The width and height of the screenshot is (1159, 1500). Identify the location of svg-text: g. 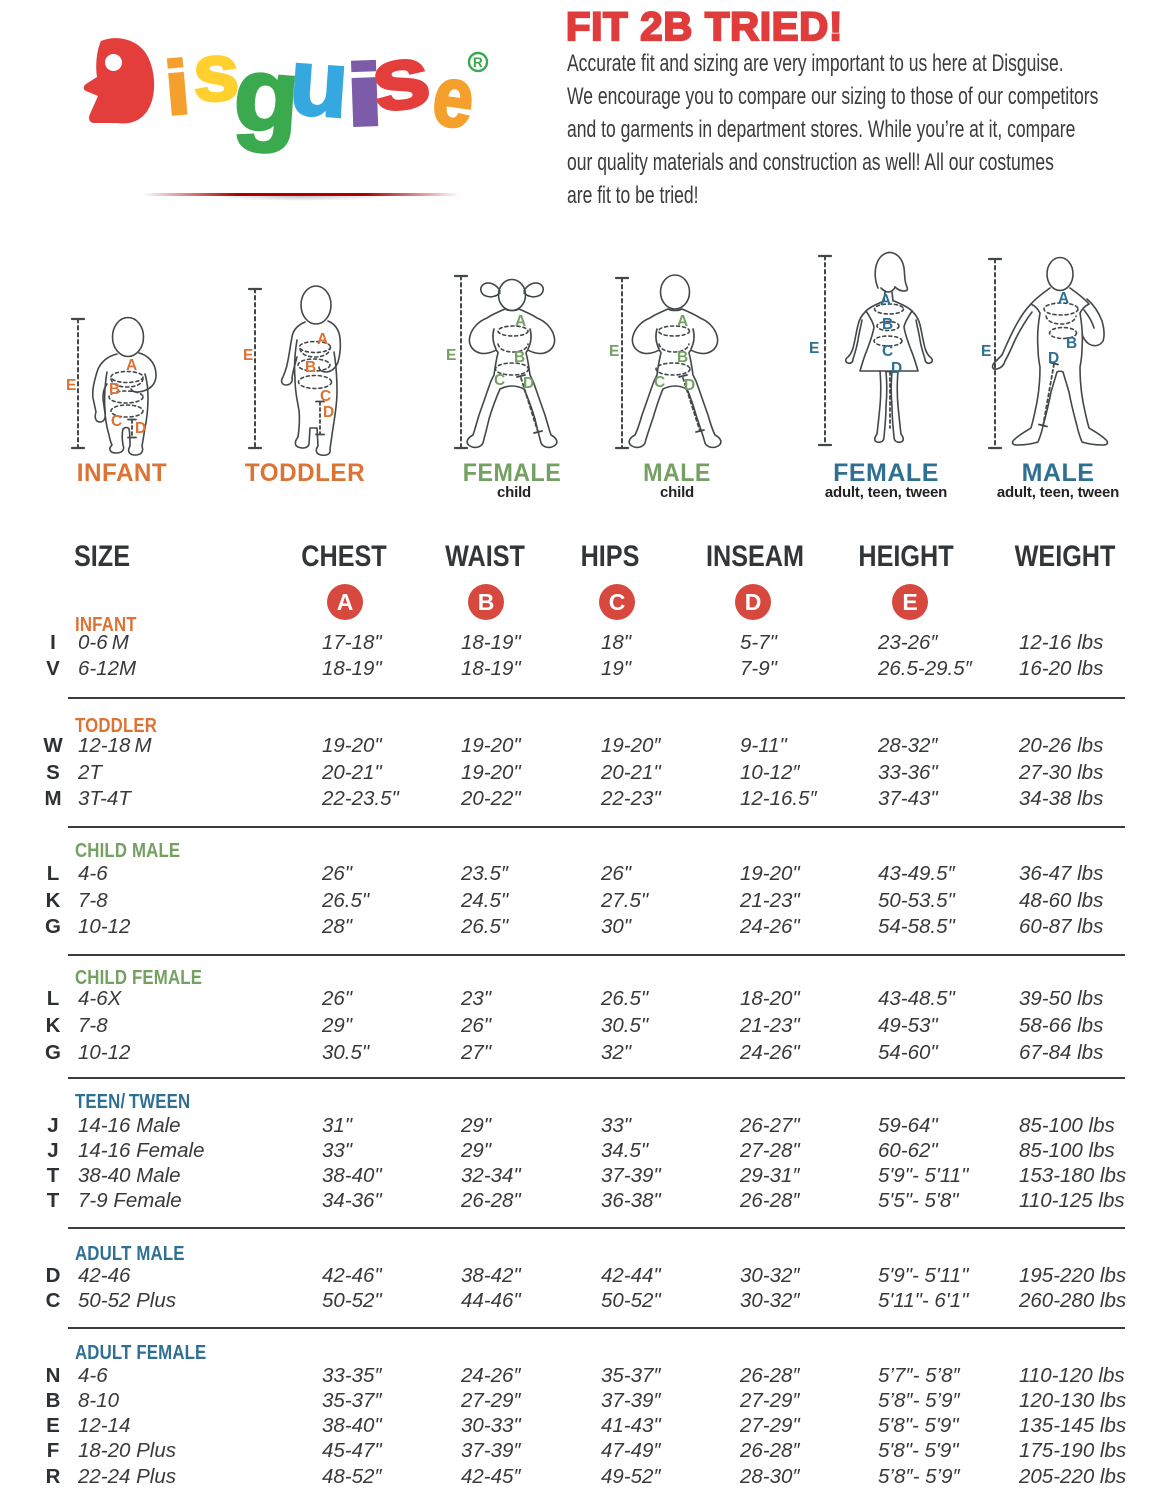
(266, 95).